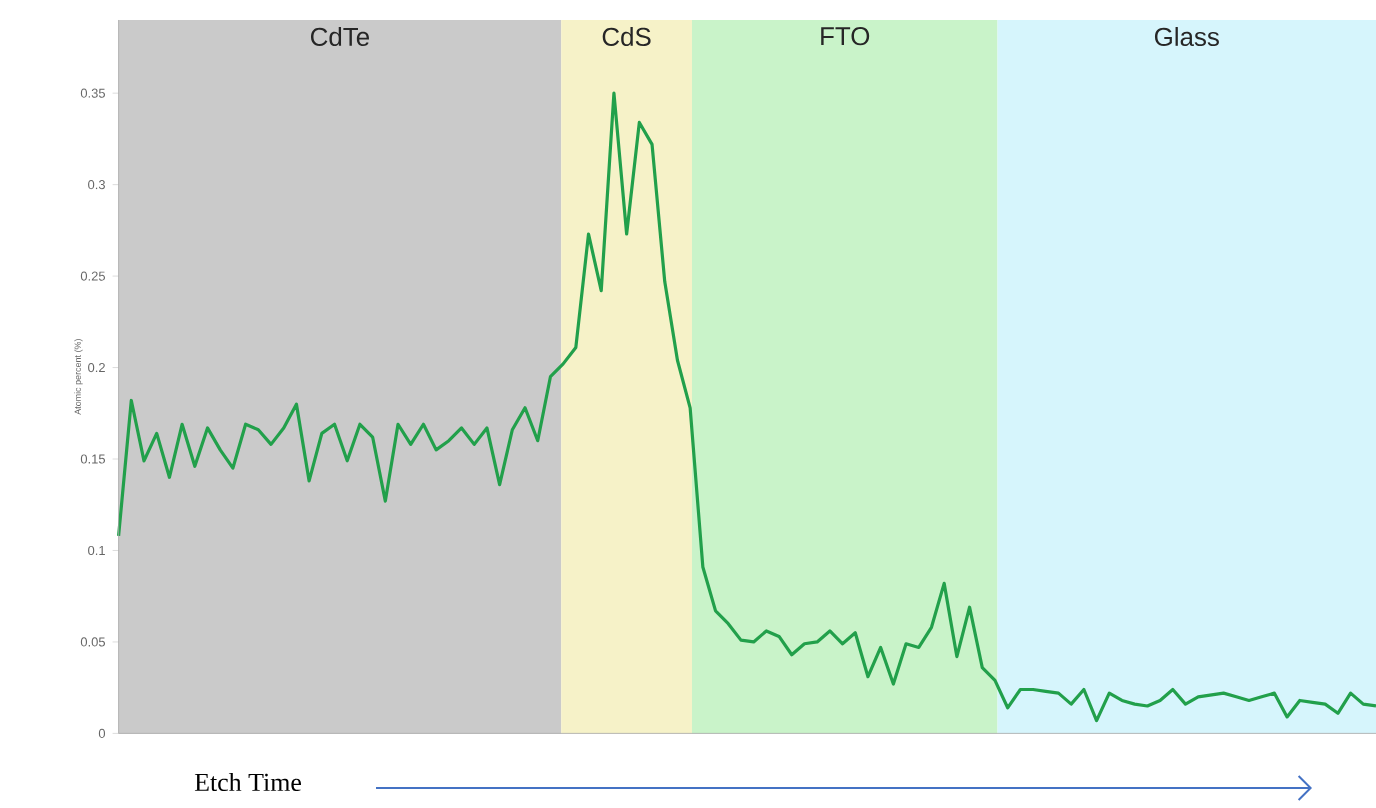  Describe the element at coordinates (845, 36) in the screenshot. I see `annotation: FTO` at that location.